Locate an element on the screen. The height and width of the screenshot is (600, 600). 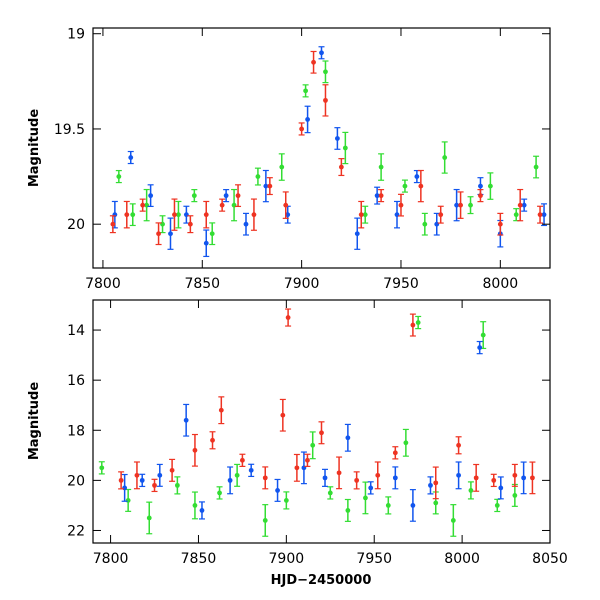
bottom-x-tick-label: 8000 is located at coordinates (462, 559).